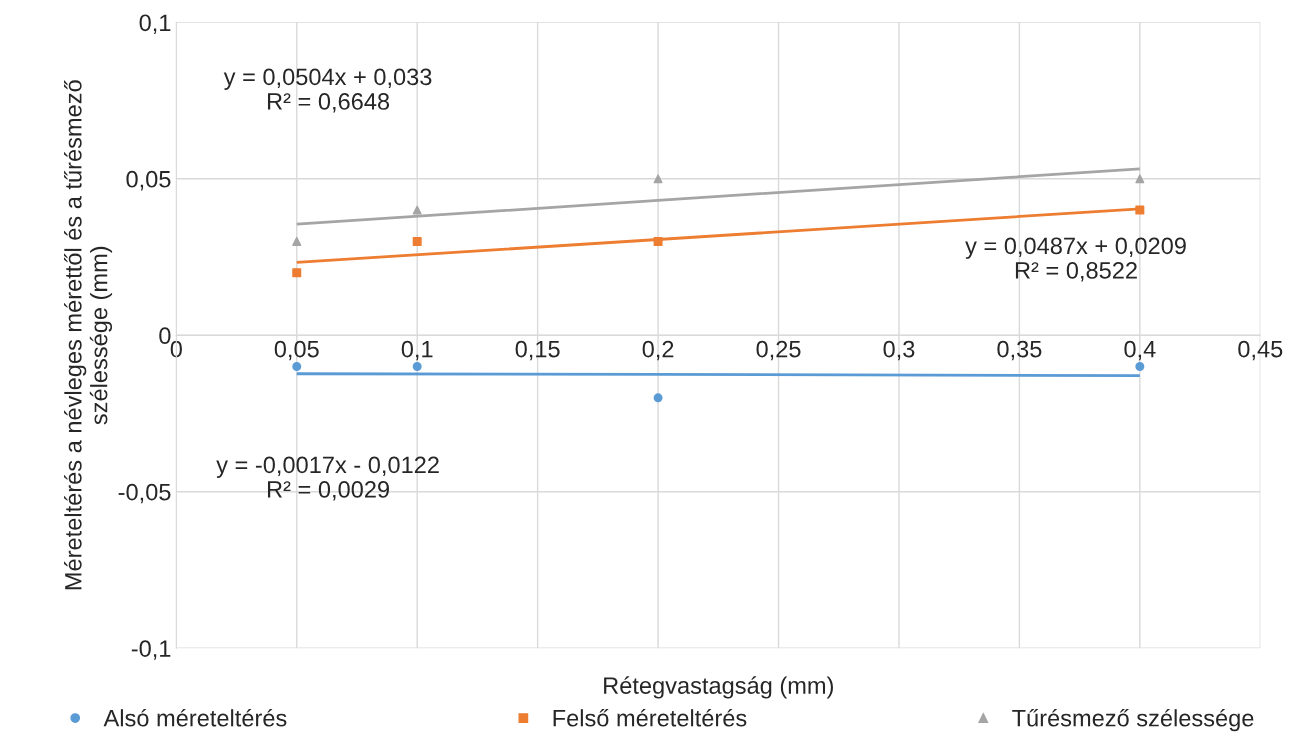  What do you see at coordinates (165, 336) in the screenshot?
I see `y-tick-label: 0` at bounding box center [165, 336].